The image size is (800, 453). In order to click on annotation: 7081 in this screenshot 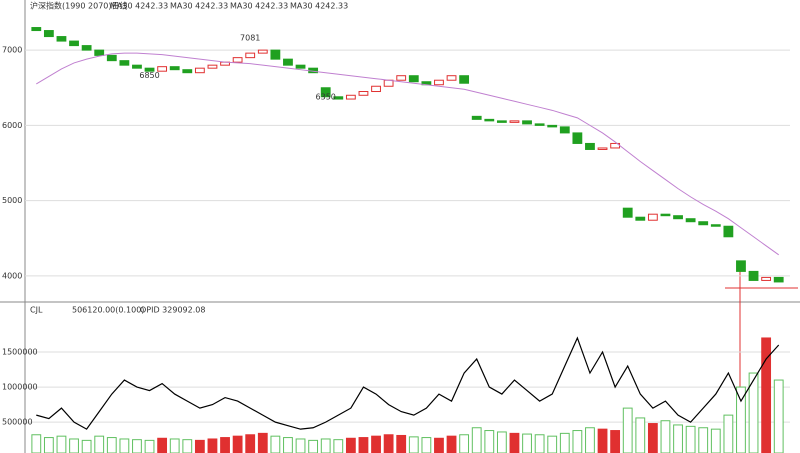, I will do `click(250, 38)`.